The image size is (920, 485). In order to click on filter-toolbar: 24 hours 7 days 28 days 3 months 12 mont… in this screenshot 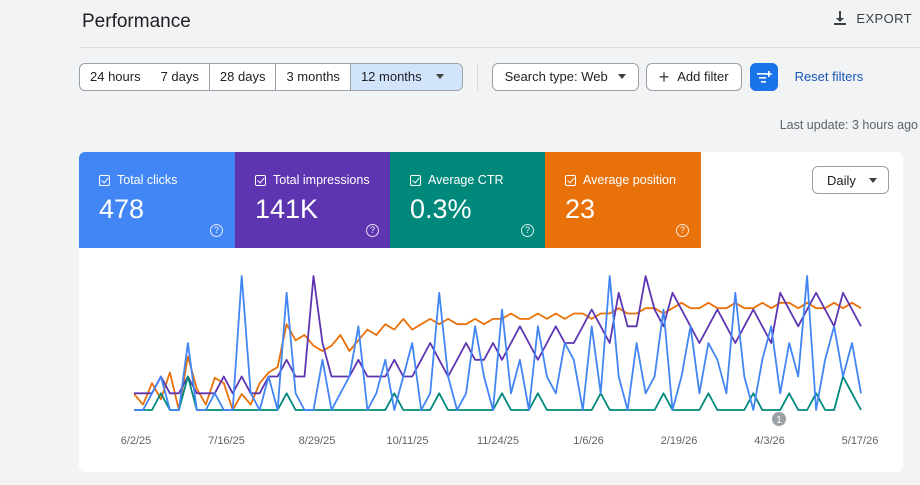, I will do `click(471, 76)`.